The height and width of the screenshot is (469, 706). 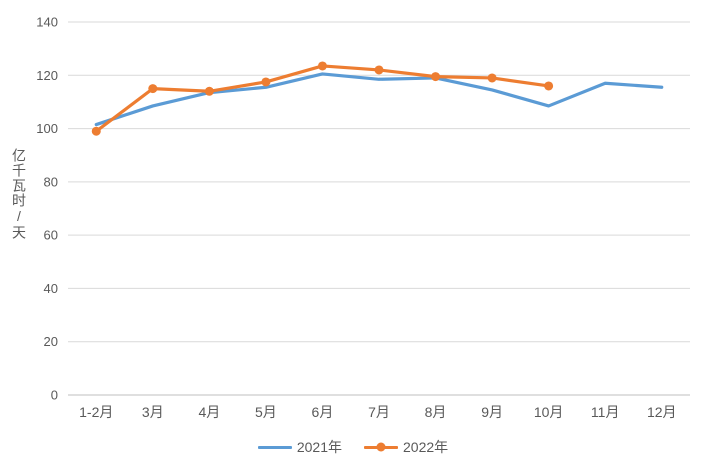 What do you see at coordinates (426, 447) in the screenshot?
I see `legend-label-2022: 2022年` at bounding box center [426, 447].